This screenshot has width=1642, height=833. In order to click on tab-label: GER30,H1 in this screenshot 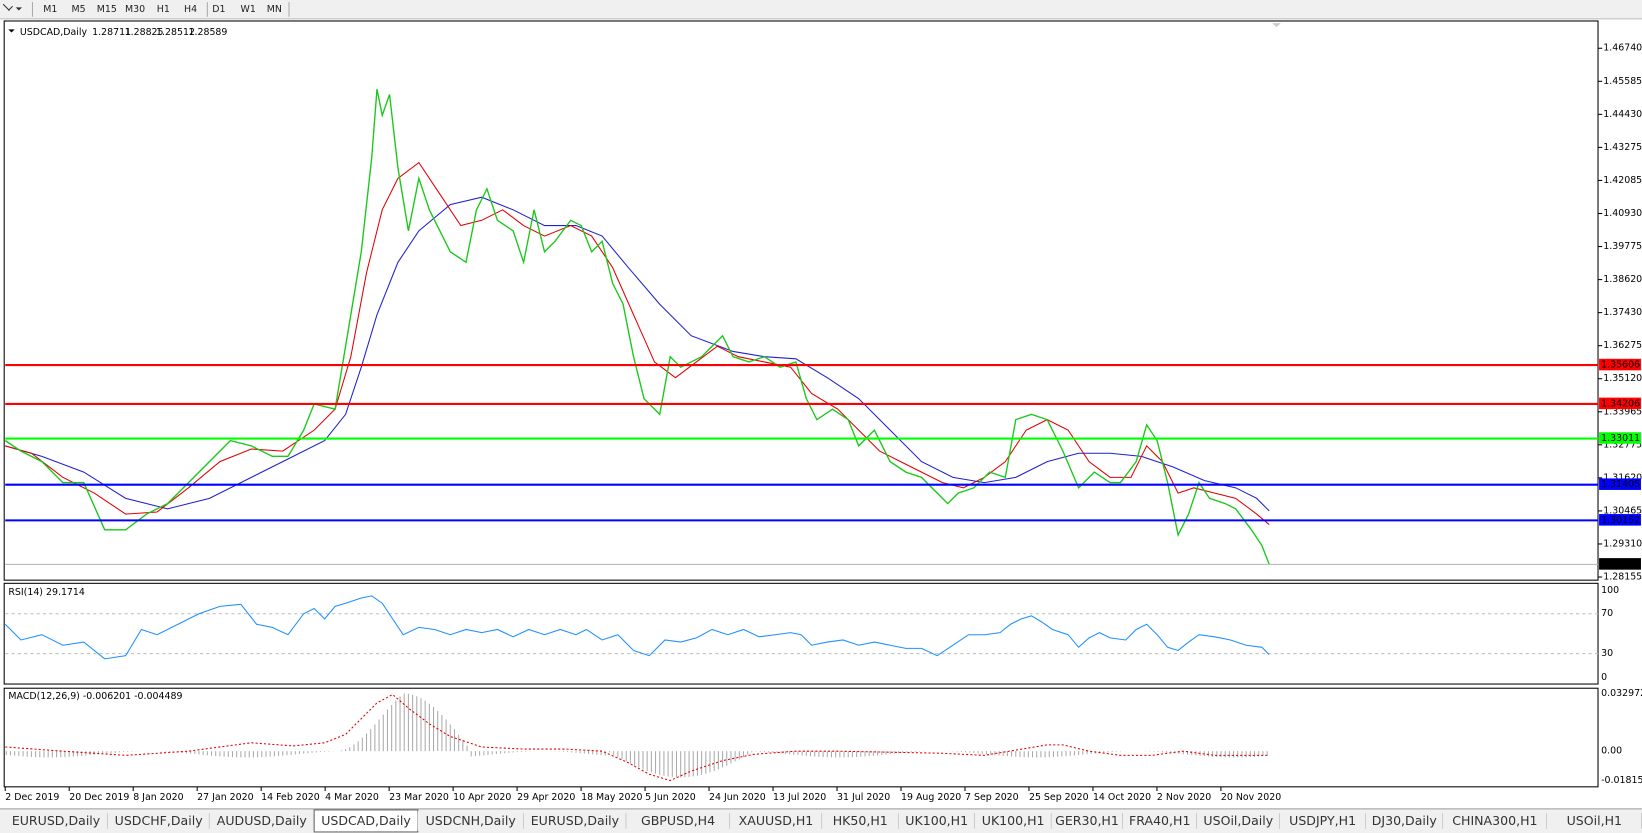, I will do `click(1087, 820)`.